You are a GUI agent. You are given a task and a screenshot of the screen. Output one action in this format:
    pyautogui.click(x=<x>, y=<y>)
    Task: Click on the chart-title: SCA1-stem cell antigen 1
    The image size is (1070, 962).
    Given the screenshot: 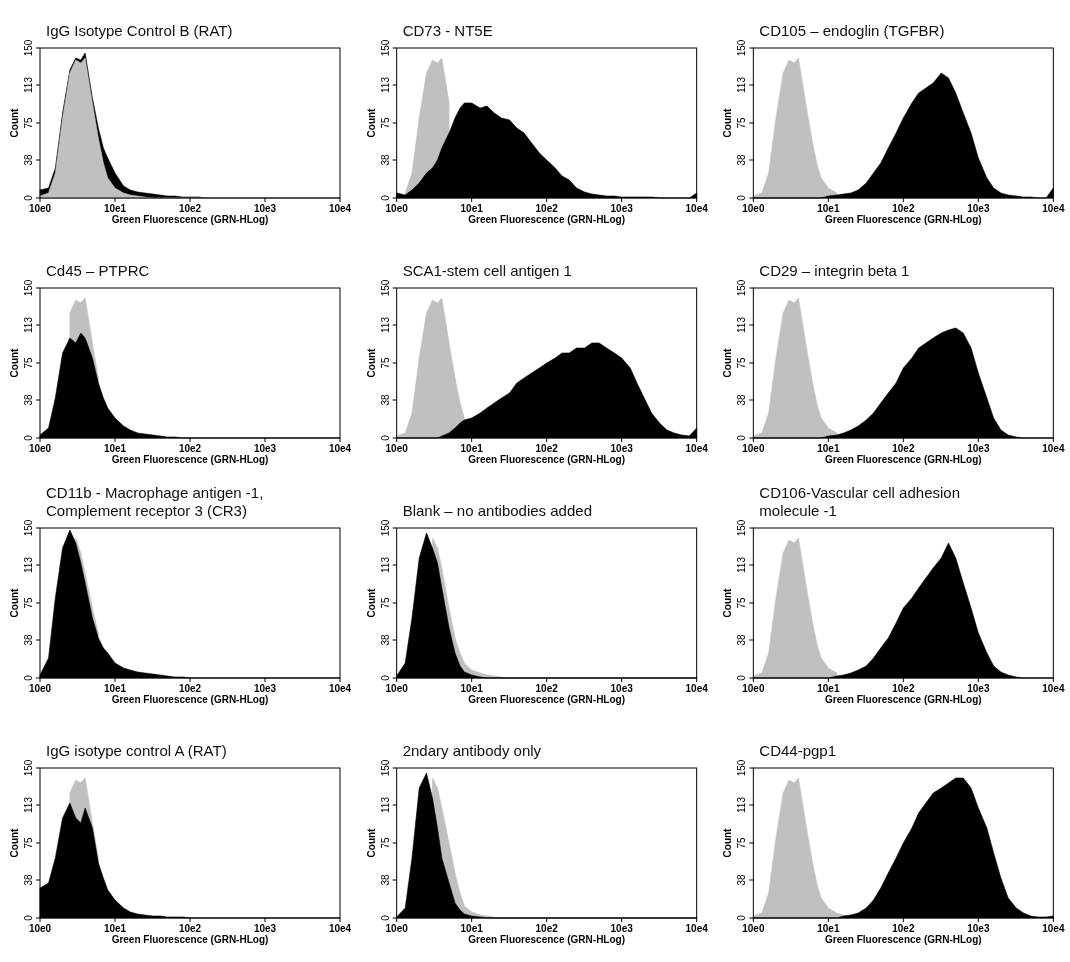 What is the action you would take?
    pyautogui.click(x=487, y=270)
    